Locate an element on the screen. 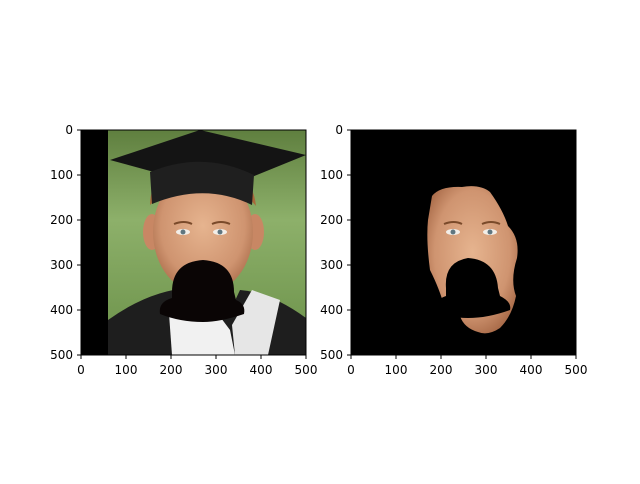  masked-left-iris is located at coordinates (453, 232).